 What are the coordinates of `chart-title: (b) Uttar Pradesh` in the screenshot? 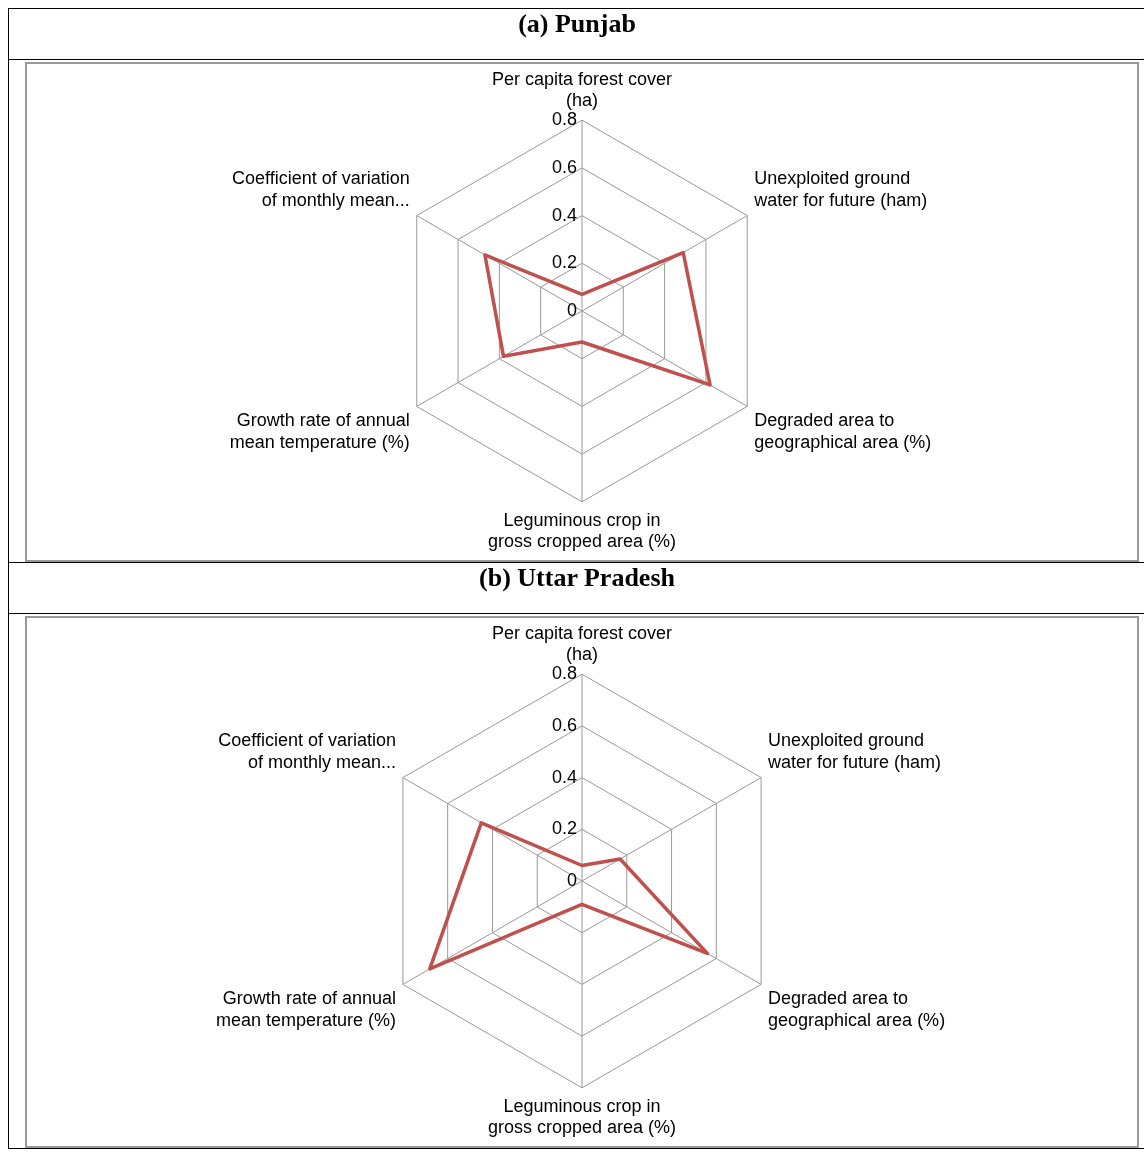 It's located at (576, 588).